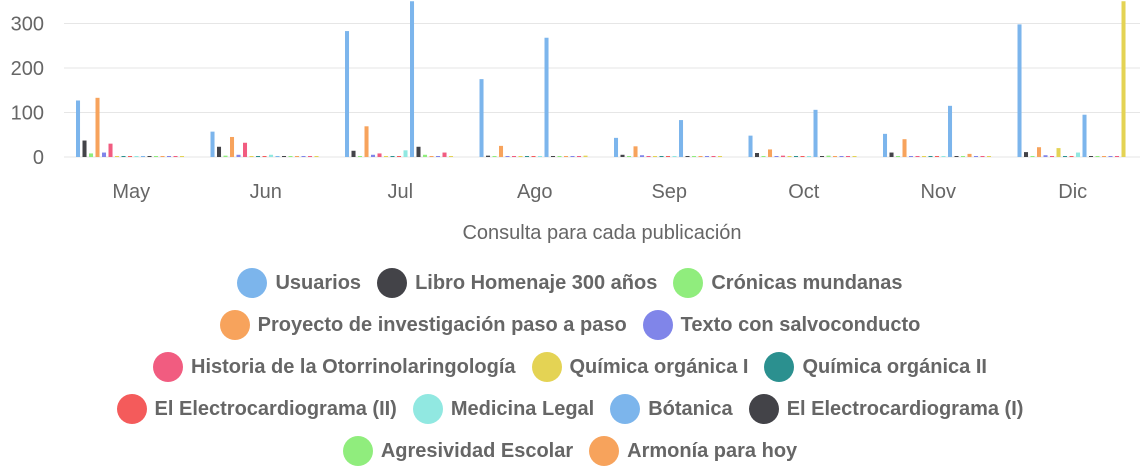  I want to click on legend-item-usuarios: Usuarios, so click(299, 283).